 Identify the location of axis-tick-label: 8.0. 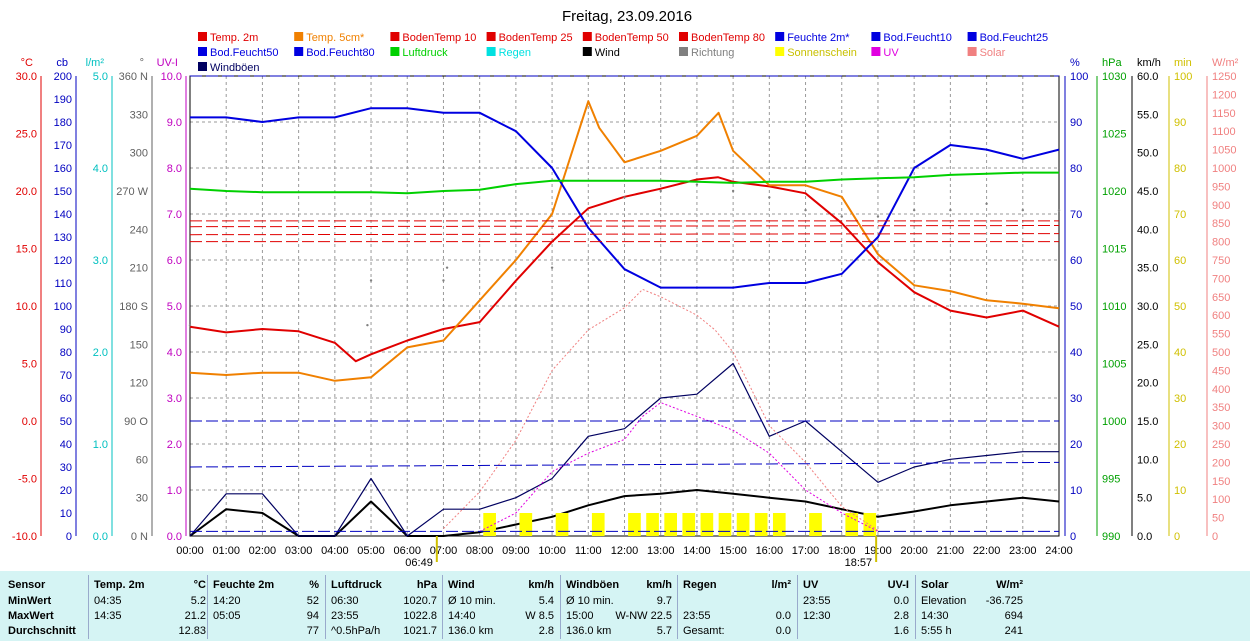
(174, 169).